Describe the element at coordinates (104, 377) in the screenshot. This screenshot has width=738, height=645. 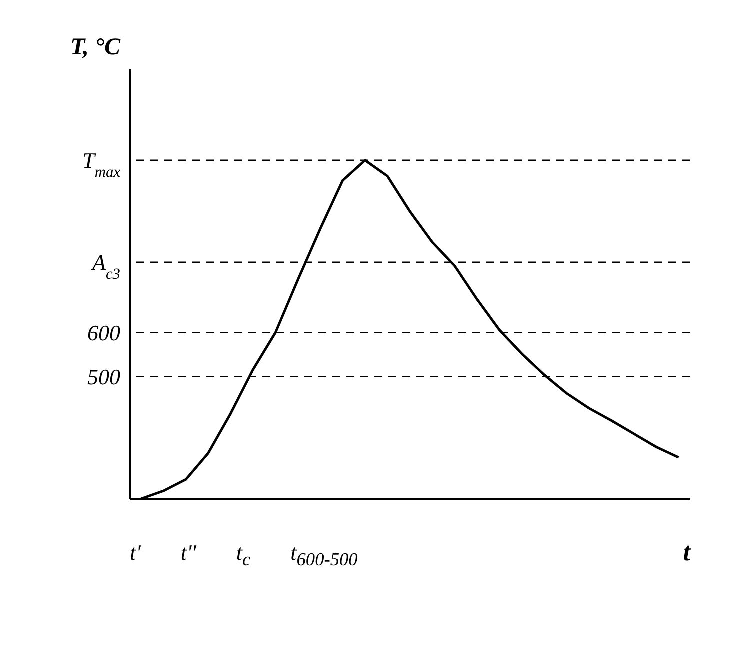
I see `y-tick-label: 500` at that location.